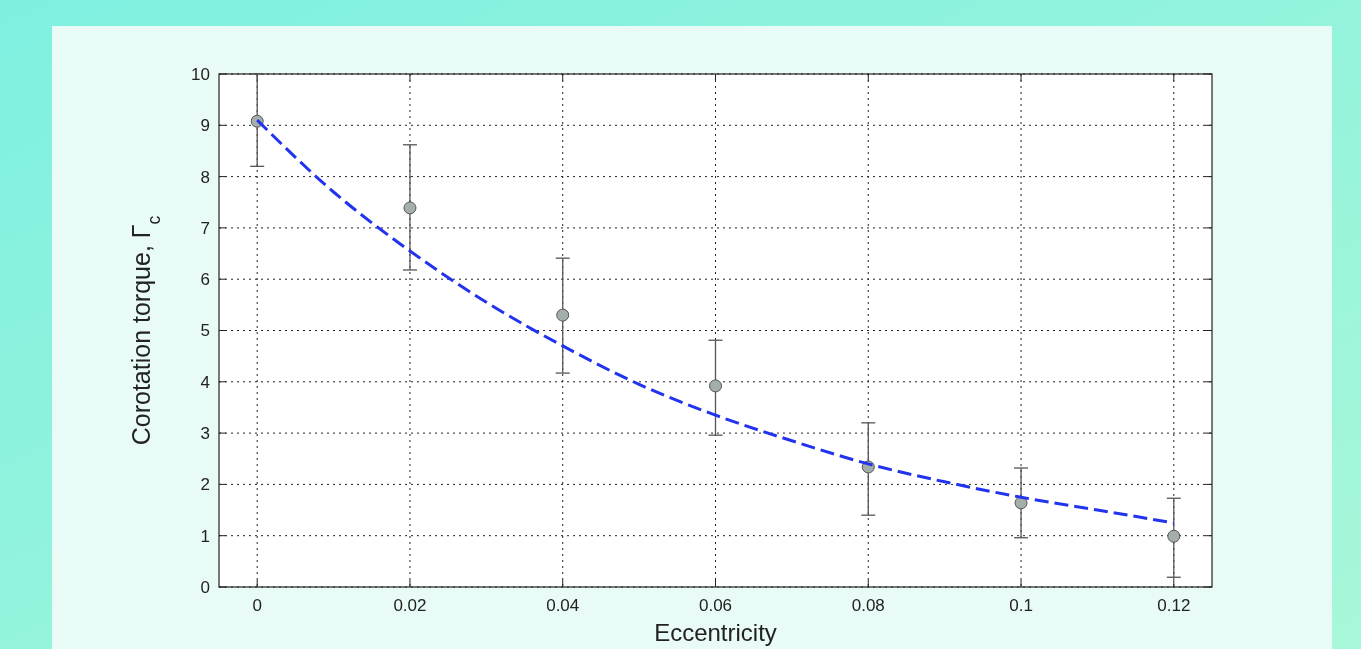 Image resolution: width=1361 pixels, height=649 pixels. I want to click on y-tick-label: 4, so click(205, 382).